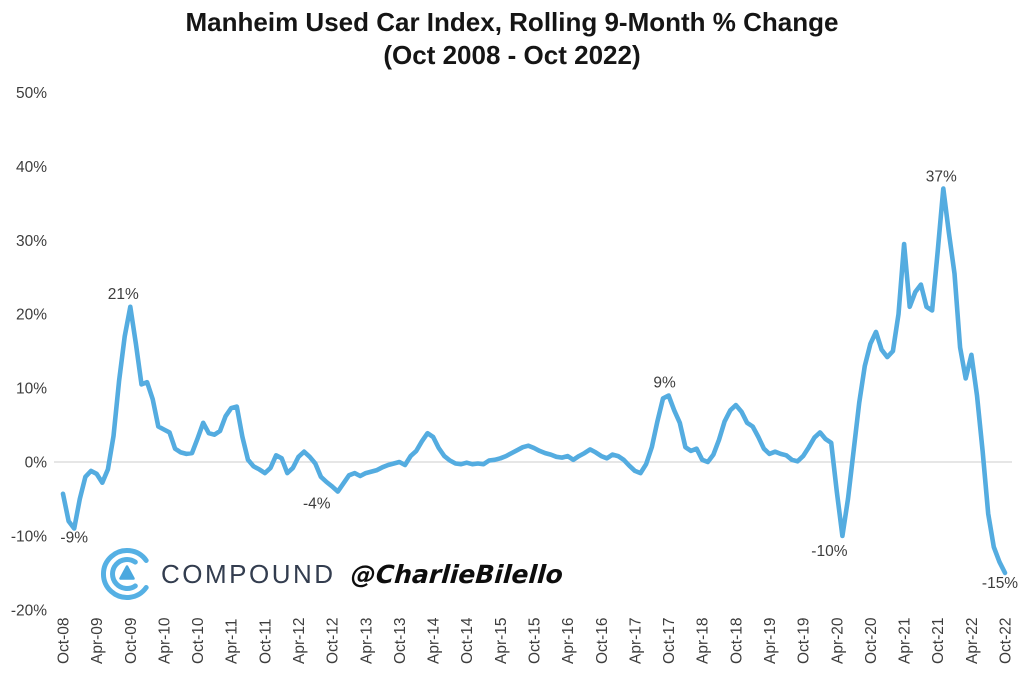 The width and height of the screenshot is (1024, 673). Describe the element at coordinates (333, 640) in the screenshot. I see `x-axis-tick-label: Oct-12` at that location.